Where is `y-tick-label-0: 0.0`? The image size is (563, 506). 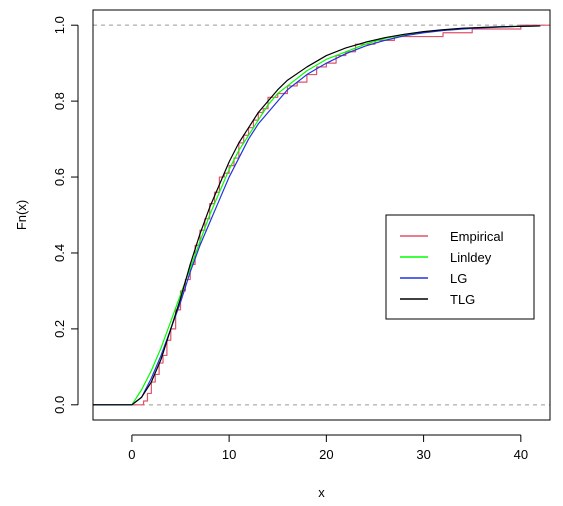 y-tick-label-0: 0.0 is located at coordinates (59, 405).